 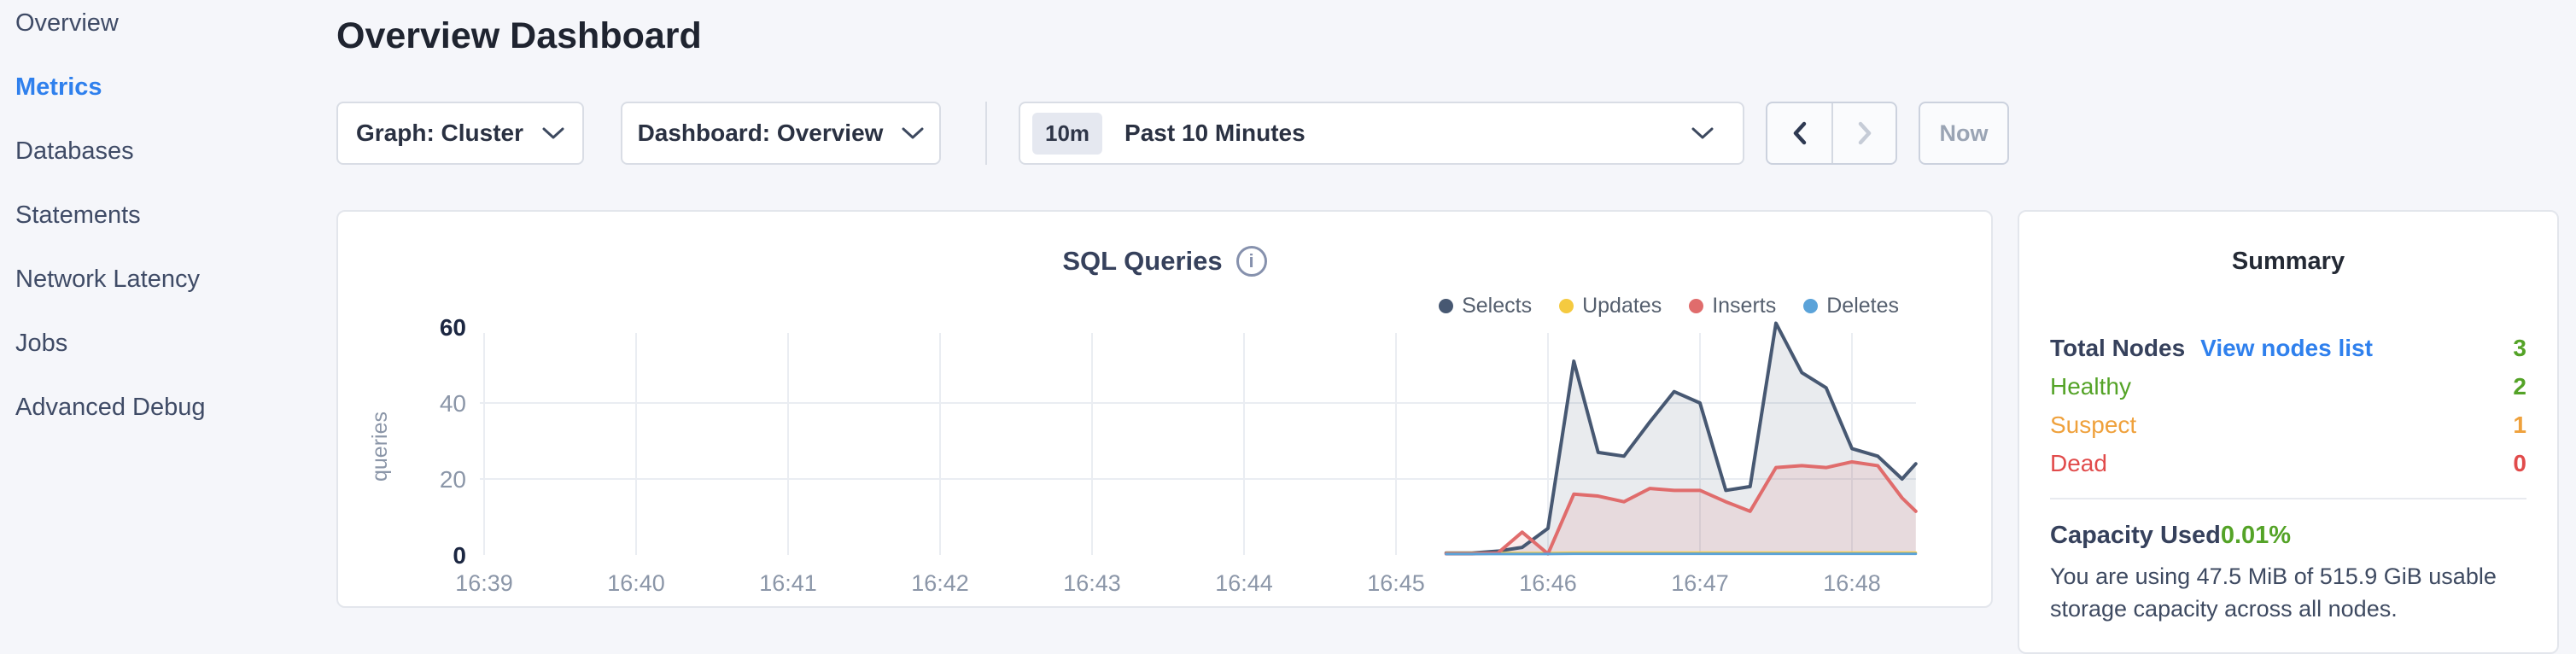 What do you see at coordinates (460, 555) in the screenshot?
I see `y-axis-tick: 0` at bounding box center [460, 555].